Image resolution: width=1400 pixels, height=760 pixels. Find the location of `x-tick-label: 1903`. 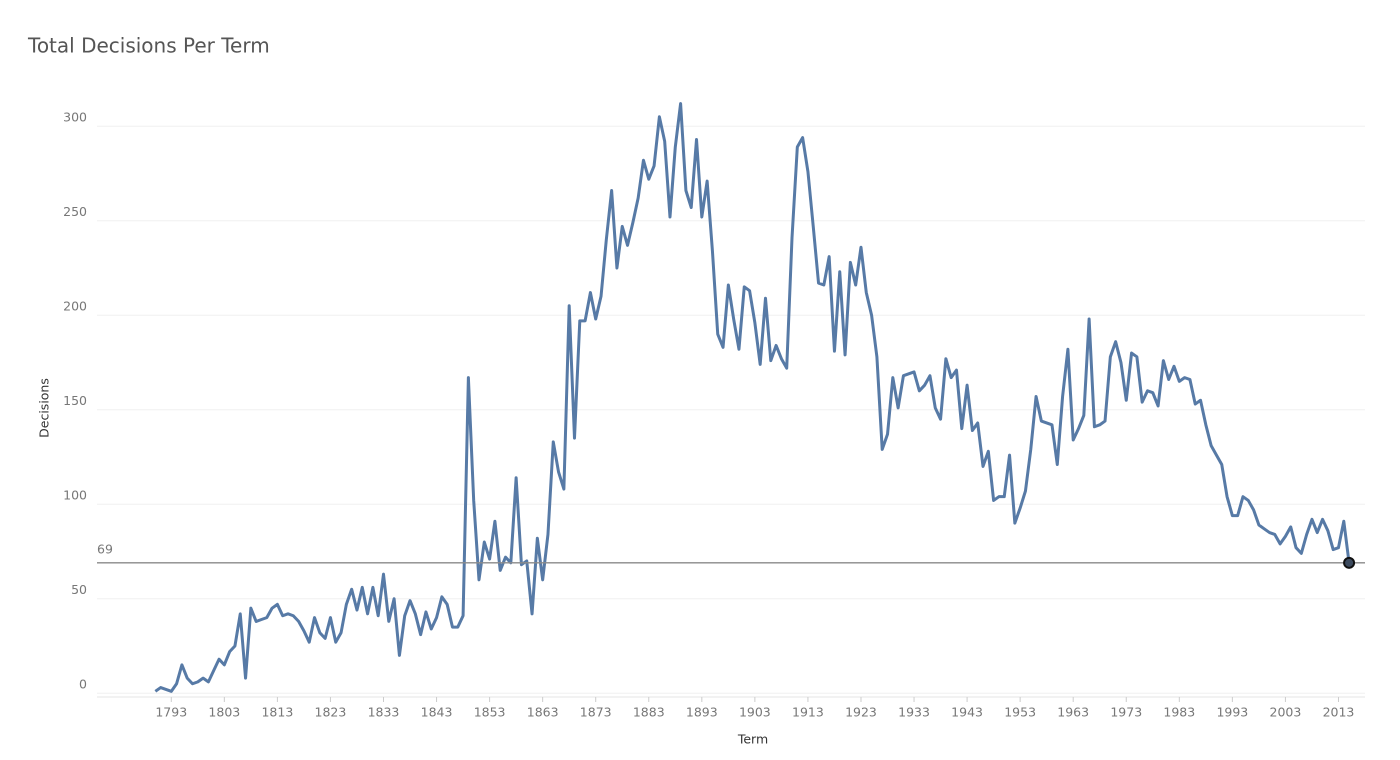

x-tick-label: 1903 is located at coordinates (755, 712).